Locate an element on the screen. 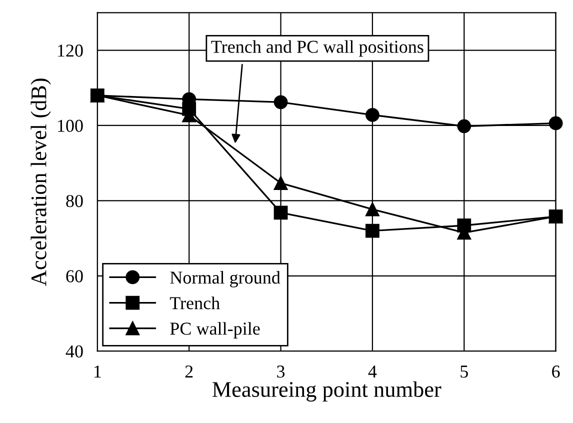  x-tick-label: 5 is located at coordinates (464, 372).